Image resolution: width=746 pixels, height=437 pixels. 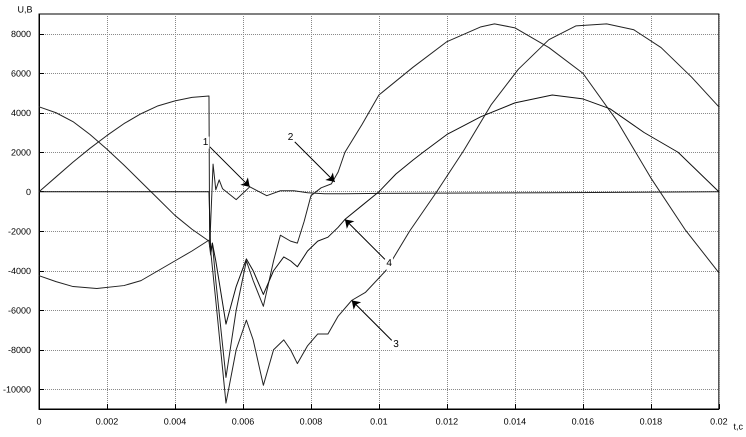 What do you see at coordinates (651, 421) in the screenshot?
I see `x-tick-label: 0.018` at bounding box center [651, 421].